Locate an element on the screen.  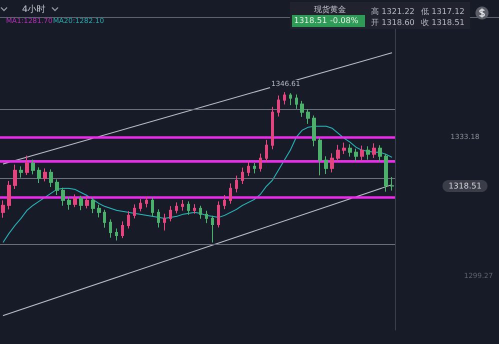
annotation: 1318.51 is located at coordinates (311, 20).